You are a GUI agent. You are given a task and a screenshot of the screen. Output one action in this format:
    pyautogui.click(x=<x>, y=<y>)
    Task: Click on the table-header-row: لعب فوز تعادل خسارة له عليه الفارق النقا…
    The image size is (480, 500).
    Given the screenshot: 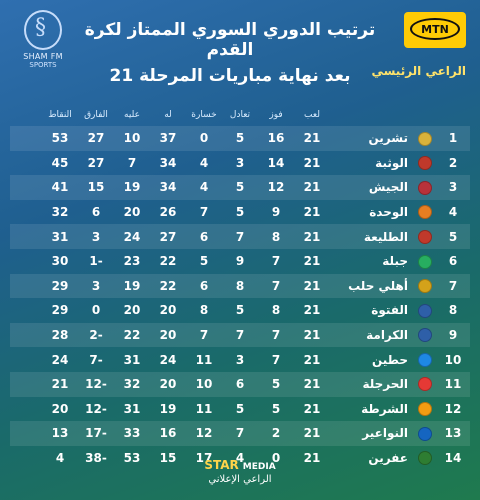 What is the action you would take?
    pyautogui.click(x=240, y=115)
    